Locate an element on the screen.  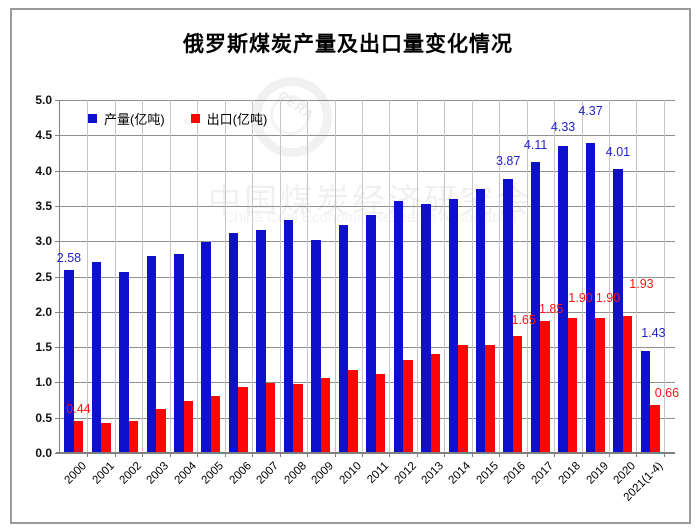
bar-production-2006 is located at coordinates (233, 342).